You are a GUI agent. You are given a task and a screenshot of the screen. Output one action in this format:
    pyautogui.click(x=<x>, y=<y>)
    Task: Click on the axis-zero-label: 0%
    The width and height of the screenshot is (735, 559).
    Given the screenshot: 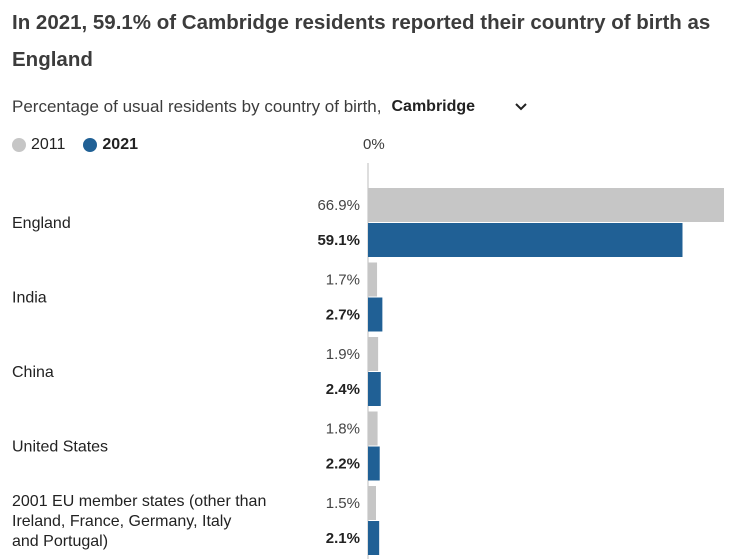 What is the action you would take?
    pyautogui.click(x=374, y=144)
    